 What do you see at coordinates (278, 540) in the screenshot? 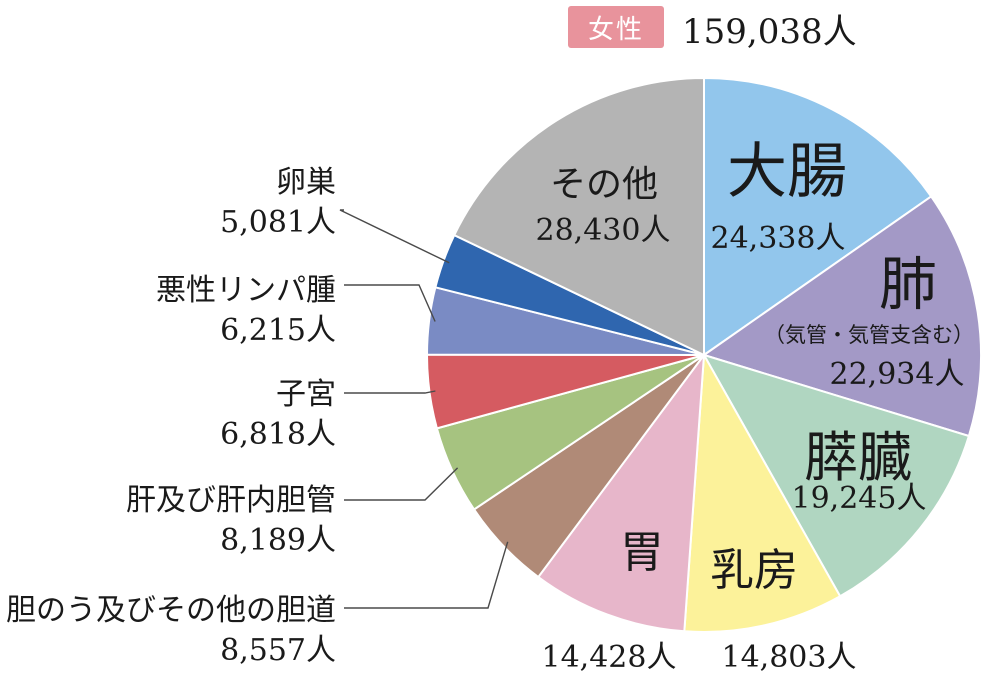
I see `outside-value-6: 8,189人` at bounding box center [278, 540].